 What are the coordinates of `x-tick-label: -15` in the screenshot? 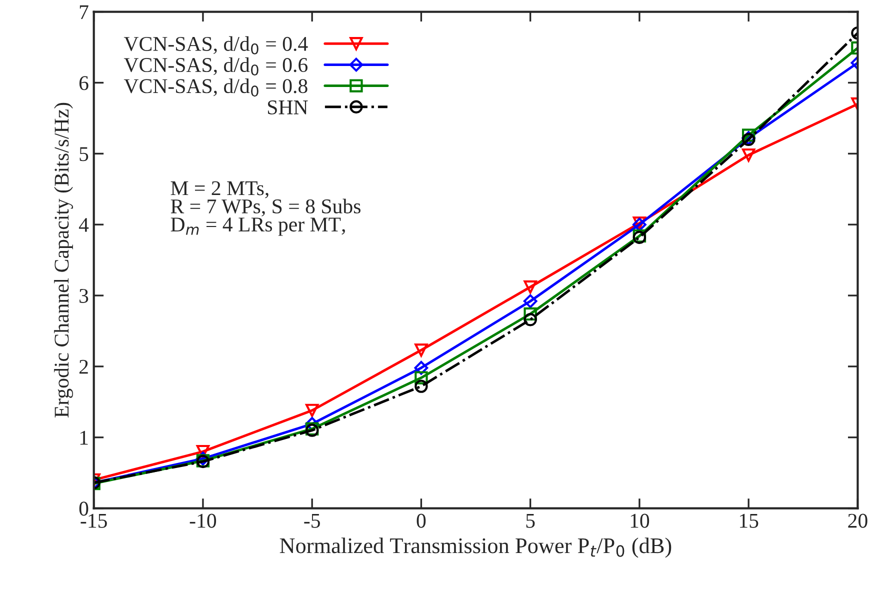 It's located at (93, 521).